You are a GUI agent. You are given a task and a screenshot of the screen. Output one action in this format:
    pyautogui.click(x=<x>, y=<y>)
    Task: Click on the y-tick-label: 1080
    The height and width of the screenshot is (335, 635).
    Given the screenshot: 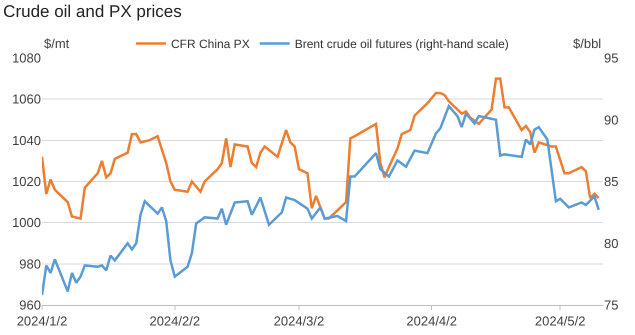 What is the action you would take?
    pyautogui.click(x=26, y=58)
    